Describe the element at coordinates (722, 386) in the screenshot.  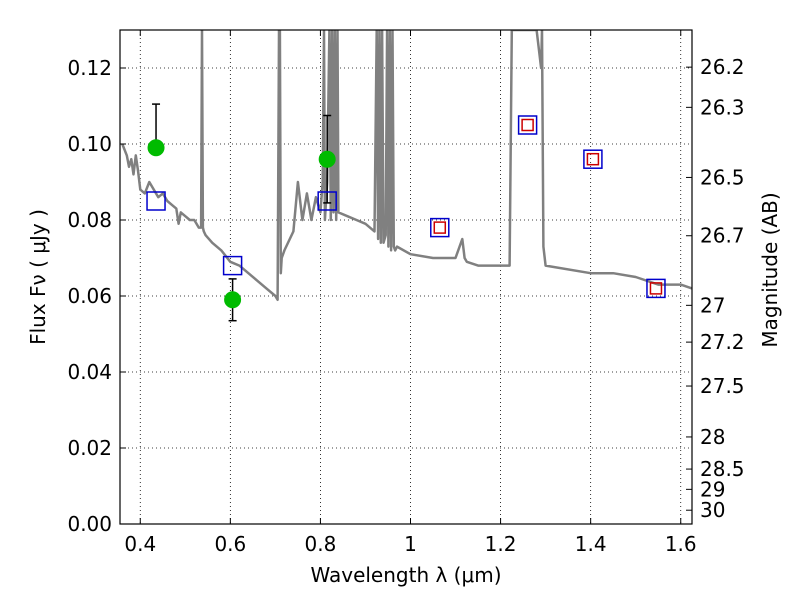
I see `magnitude-tick-label: 27.5` at that location.